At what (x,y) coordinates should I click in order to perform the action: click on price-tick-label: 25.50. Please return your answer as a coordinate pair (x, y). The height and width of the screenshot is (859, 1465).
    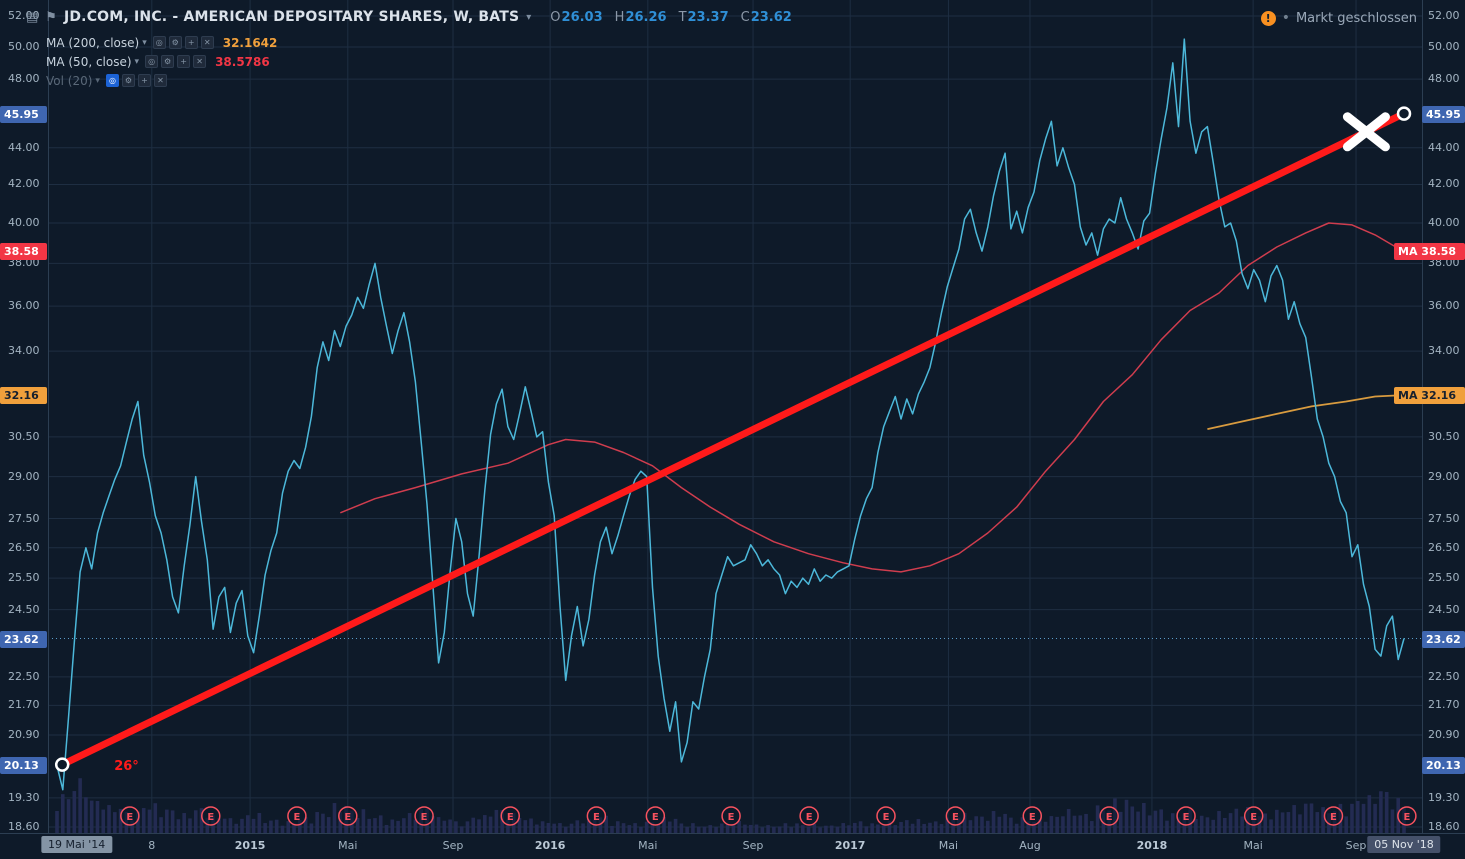
    Looking at the image, I should click on (1444, 578).